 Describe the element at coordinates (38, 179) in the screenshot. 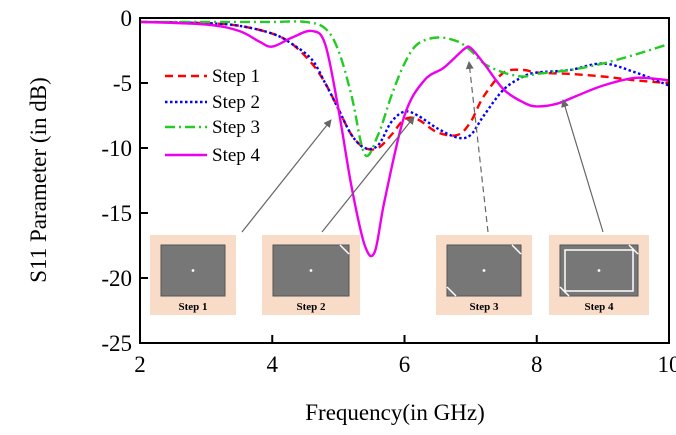

I see `y-axis-title: S11 Parameter (in dB)` at that location.